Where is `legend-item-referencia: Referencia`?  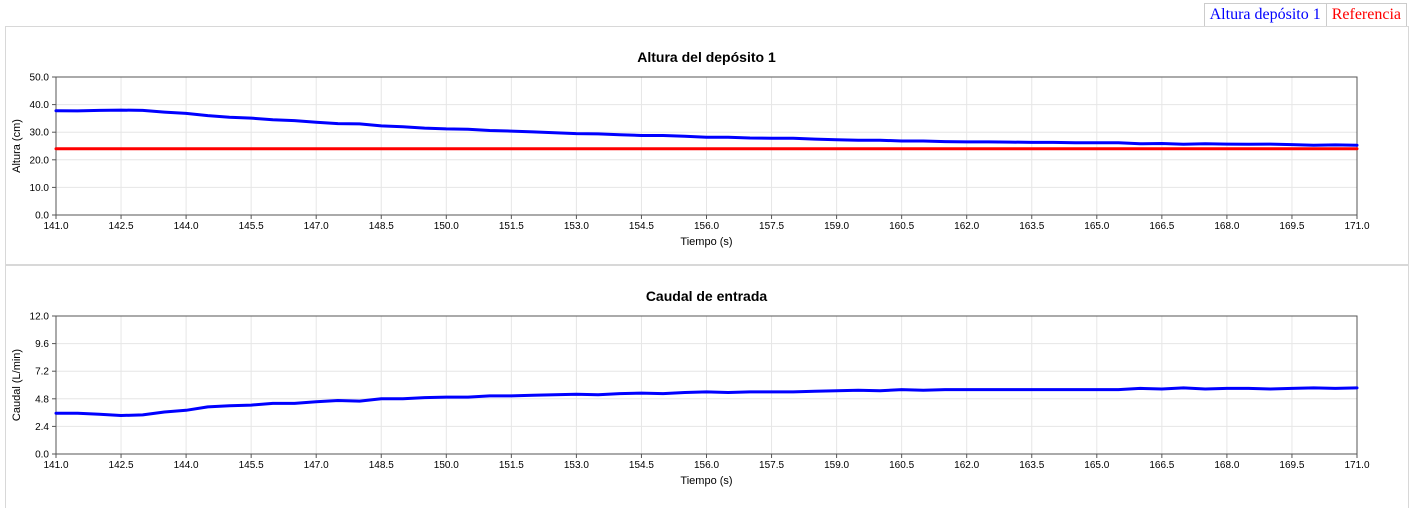 legend-item-referencia: Referencia is located at coordinates (1366, 15).